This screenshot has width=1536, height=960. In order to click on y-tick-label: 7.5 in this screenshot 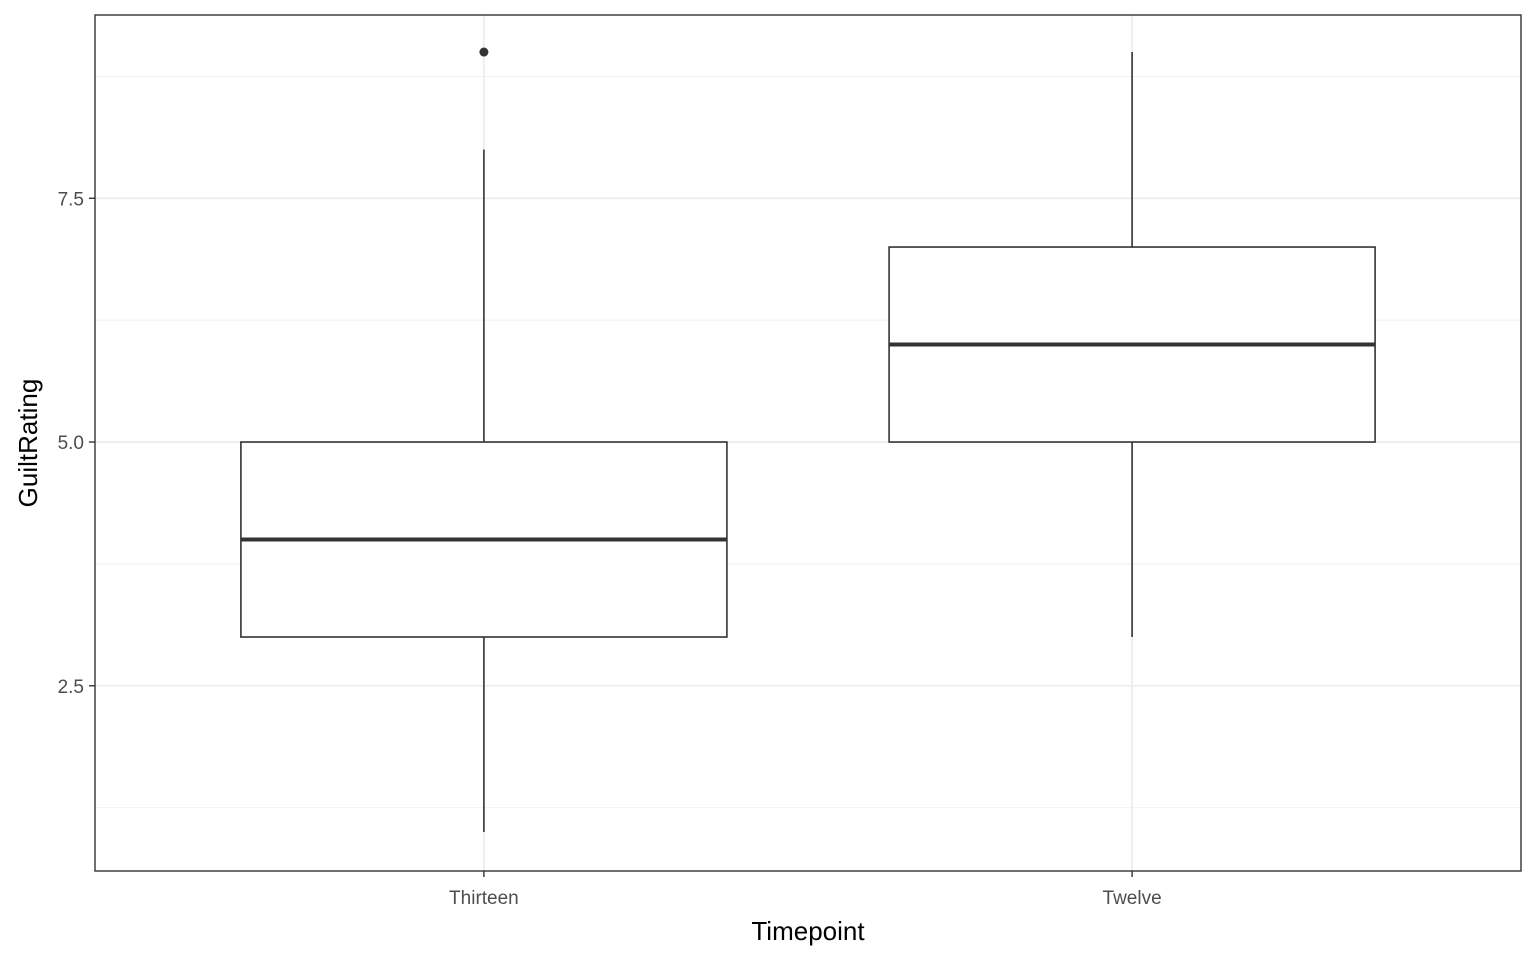, I will do `click(71, 199)`.